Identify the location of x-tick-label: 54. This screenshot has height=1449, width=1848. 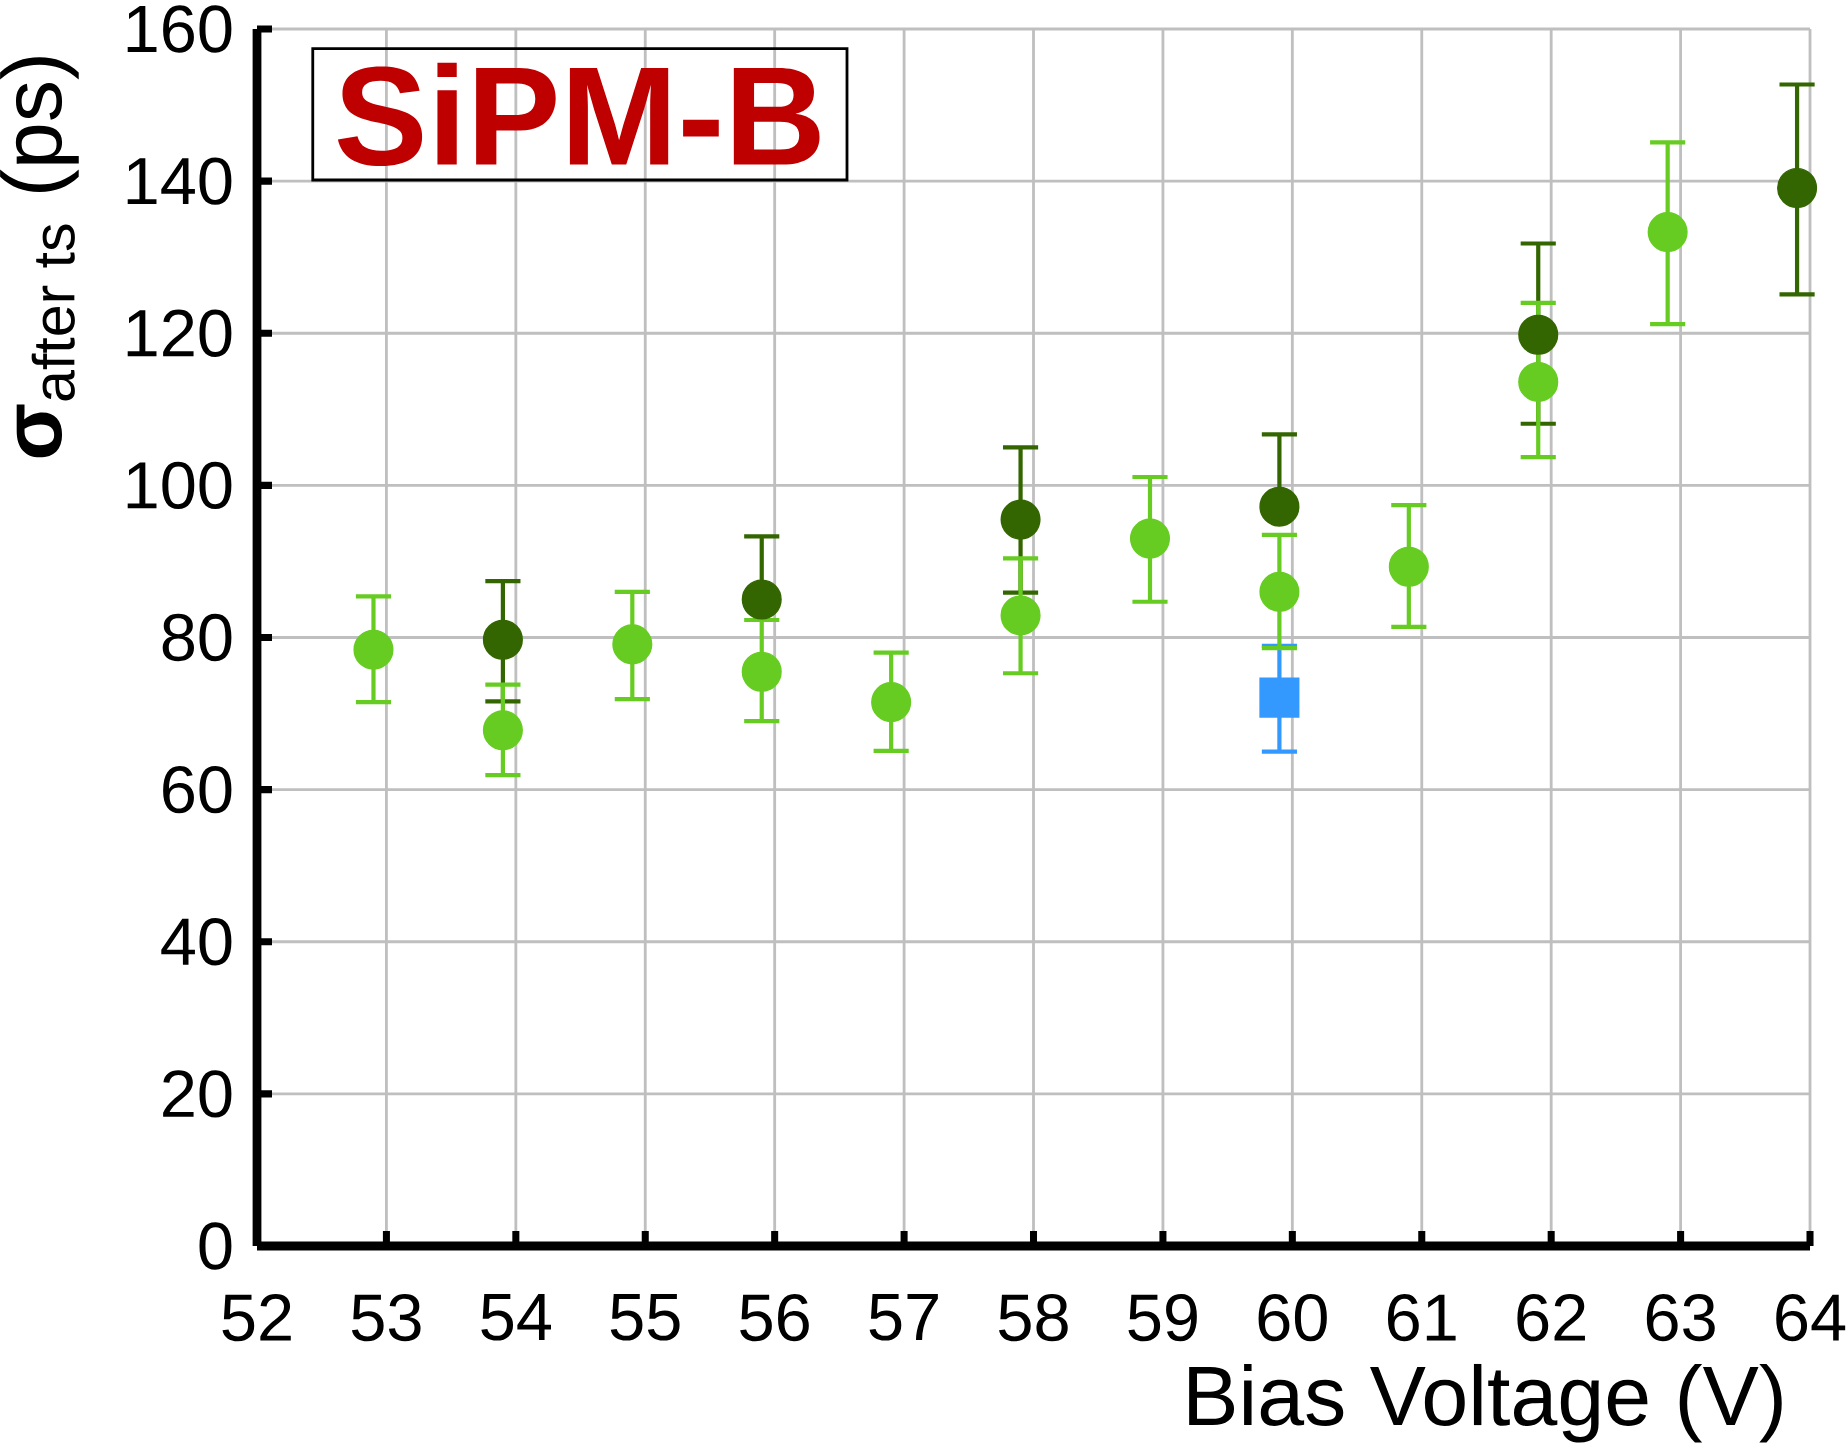
(516, 1317).